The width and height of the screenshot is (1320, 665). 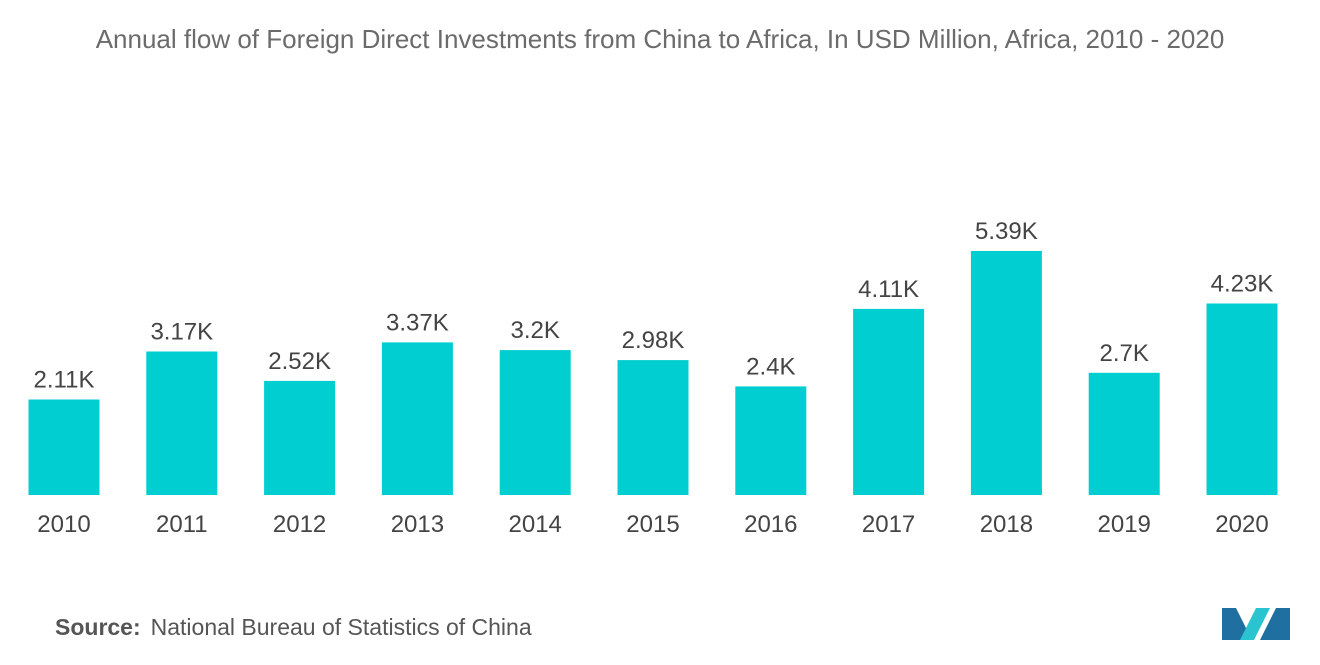 What do you see at coordinates (98, 627) in the screenshot?
I see `source-key: Source:` at bounding box center [98, 627].